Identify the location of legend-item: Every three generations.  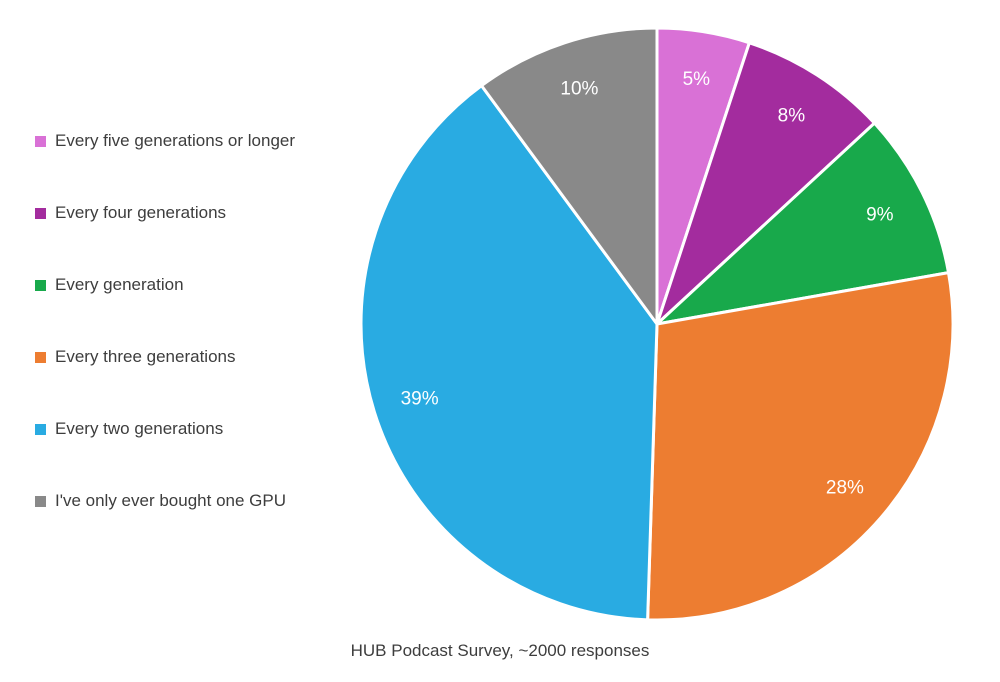
(165, 357).